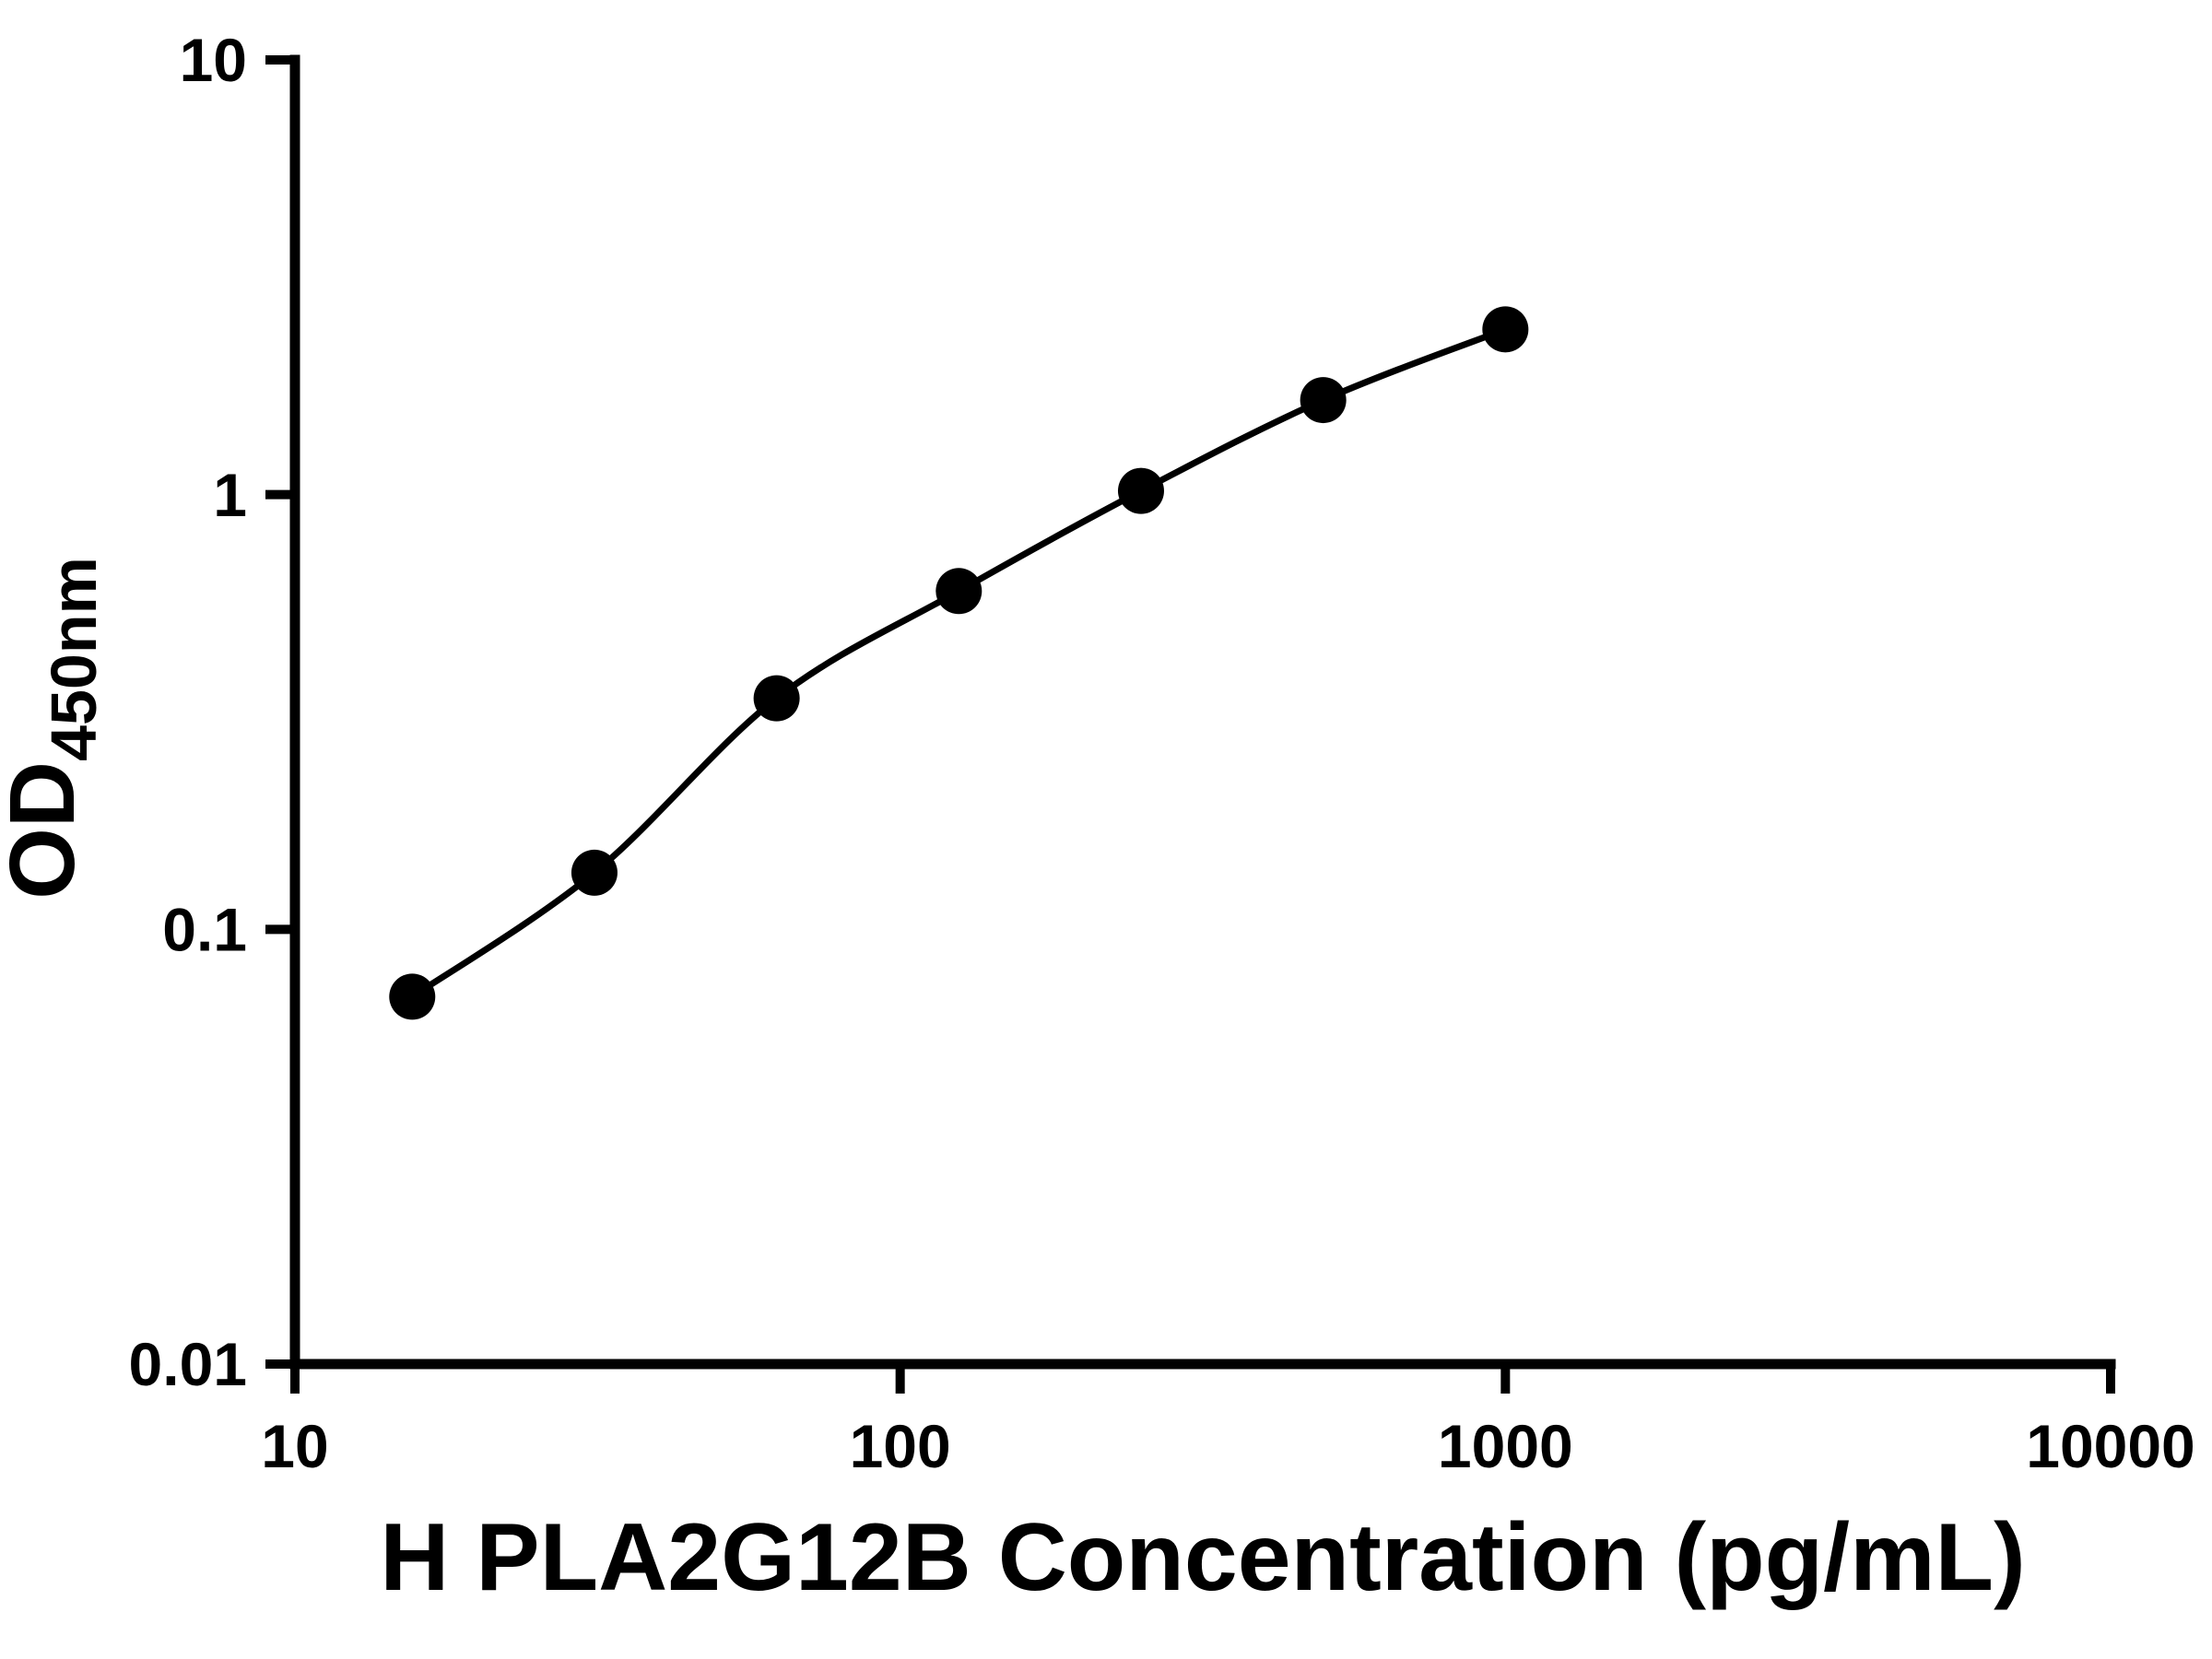 Image resolution: width=2212 pixels, height=1659 pixels. Describe the element at coordinates (900, 1446) in the screenshot. I see `x-tick-label: 100` at that location.